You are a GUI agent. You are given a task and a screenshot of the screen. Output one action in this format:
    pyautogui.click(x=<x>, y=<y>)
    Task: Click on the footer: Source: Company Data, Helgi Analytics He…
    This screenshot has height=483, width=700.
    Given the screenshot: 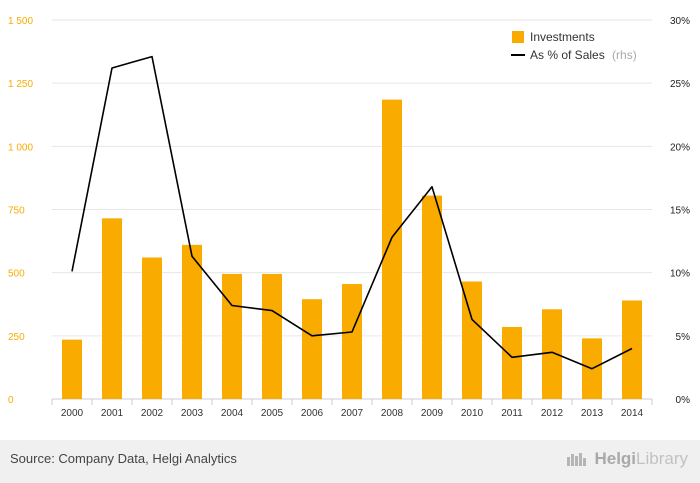 What is the action you would take?
    pyautogui.click(x=350, y=461)
    